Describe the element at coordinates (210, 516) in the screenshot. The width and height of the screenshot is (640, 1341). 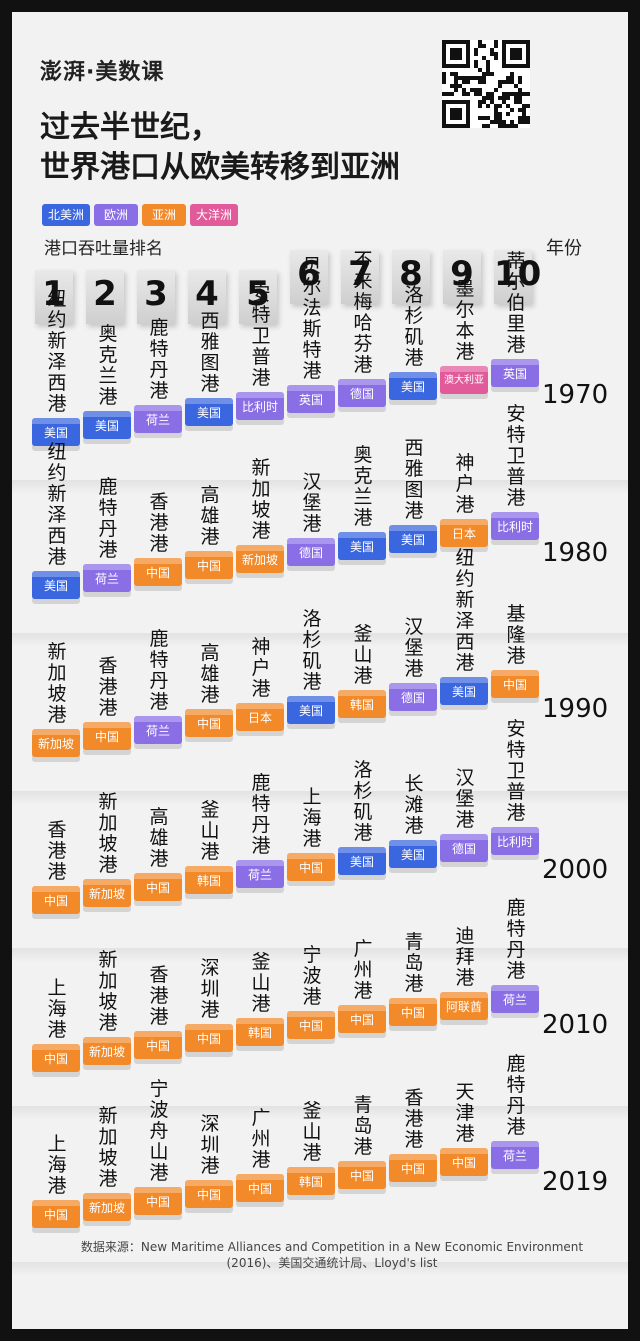
I see `port-name: 高雄港` at that location.